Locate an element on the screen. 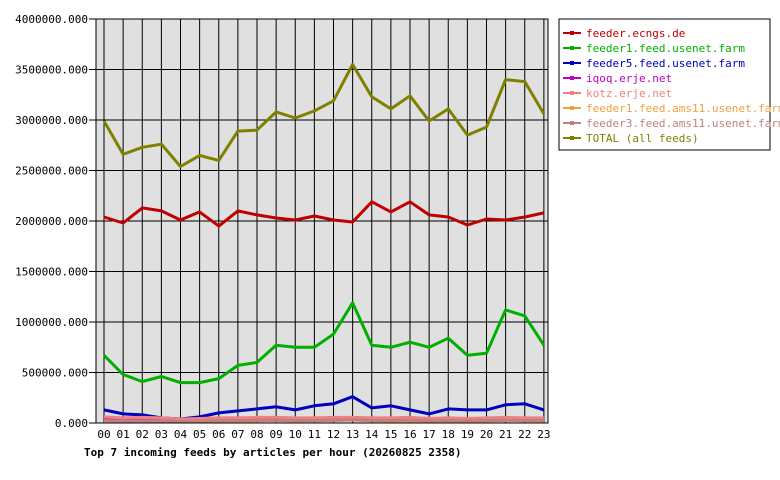 This screenshot has height=480, width=780. y-tick-label: 1500000.000 is located at coordinates (51, 272).